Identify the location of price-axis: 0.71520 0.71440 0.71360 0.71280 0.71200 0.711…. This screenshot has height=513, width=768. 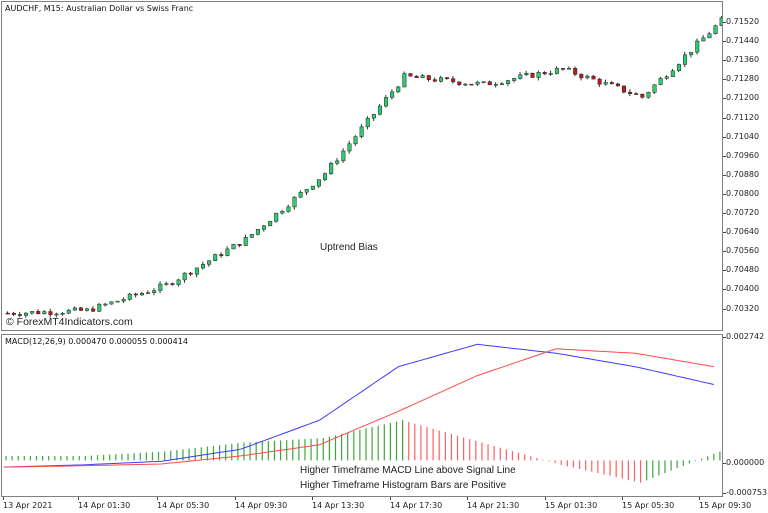
(745, 166).